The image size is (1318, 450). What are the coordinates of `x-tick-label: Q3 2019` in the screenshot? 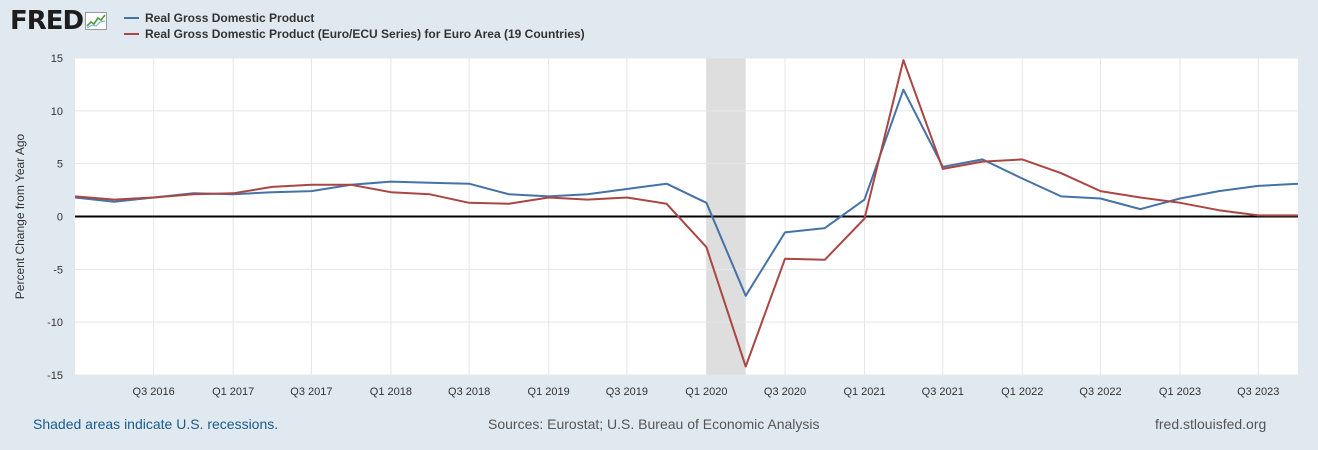 It's located at (627, 392).